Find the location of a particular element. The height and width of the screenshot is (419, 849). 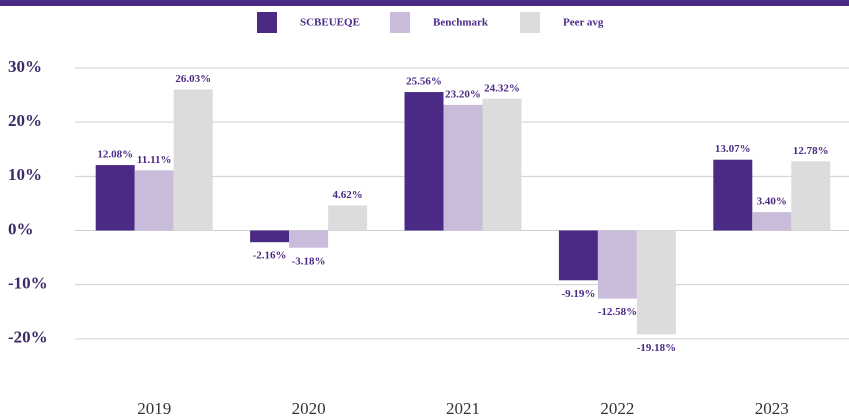

value-label: 23.20% is located at coordinates (463, 94).